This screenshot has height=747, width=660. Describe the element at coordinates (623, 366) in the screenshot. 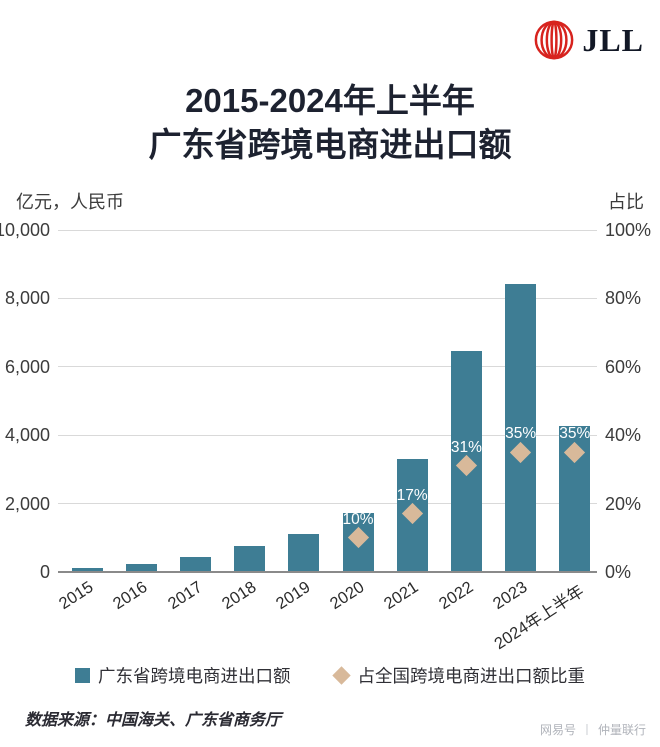

I see `right-axis-tick-60%: 60%` at that location.